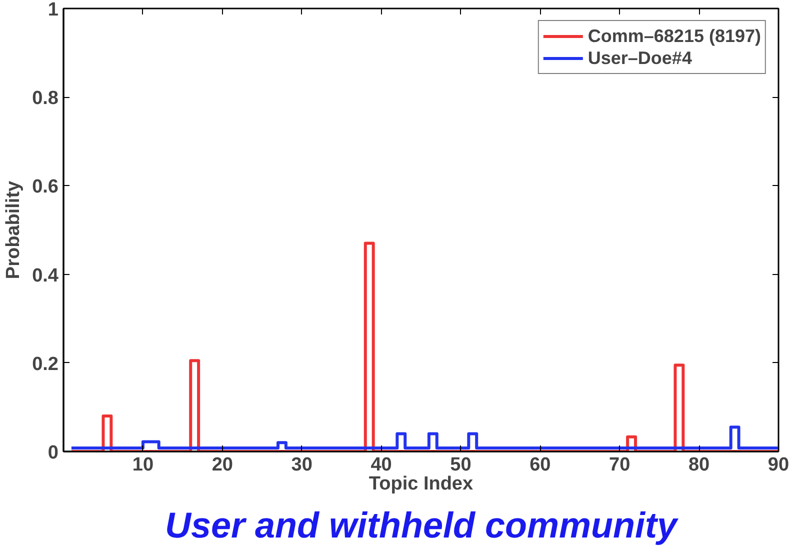 Image resolution: width=805 pixels, height=555 pixels. What do you see at coordinates (45, 275) in the screenshot?
I see `y-tick-label: 0.4` at bounding box center [45, 275].